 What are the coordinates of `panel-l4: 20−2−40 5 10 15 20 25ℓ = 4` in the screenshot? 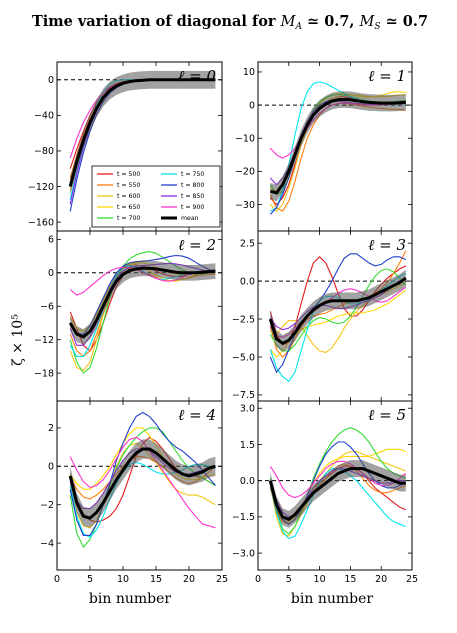 It's located at (134, 492).